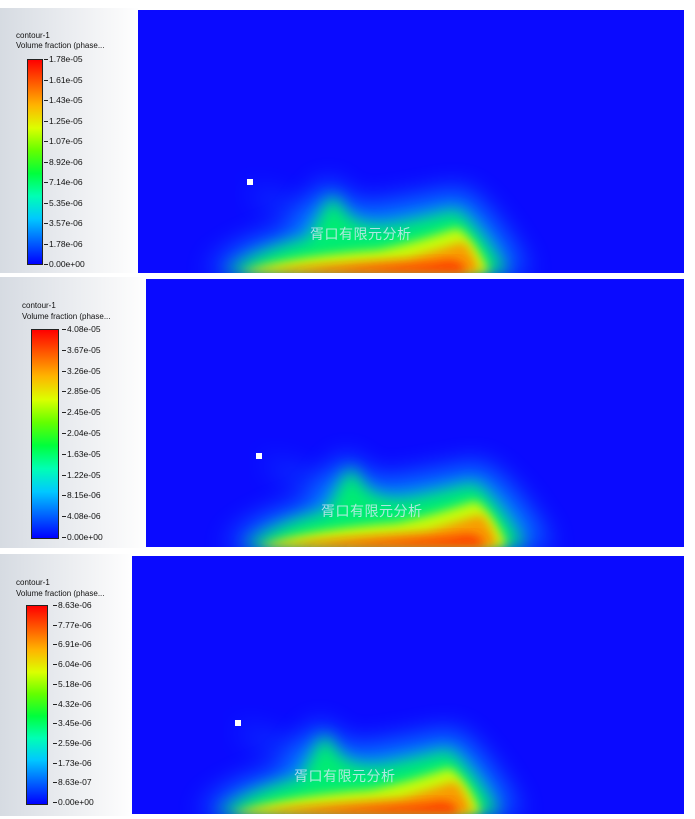 The height and width of the screenshot is (819, 695). I want to click on colorbar-tick-label: 5.18e-06, so click(72, 683).